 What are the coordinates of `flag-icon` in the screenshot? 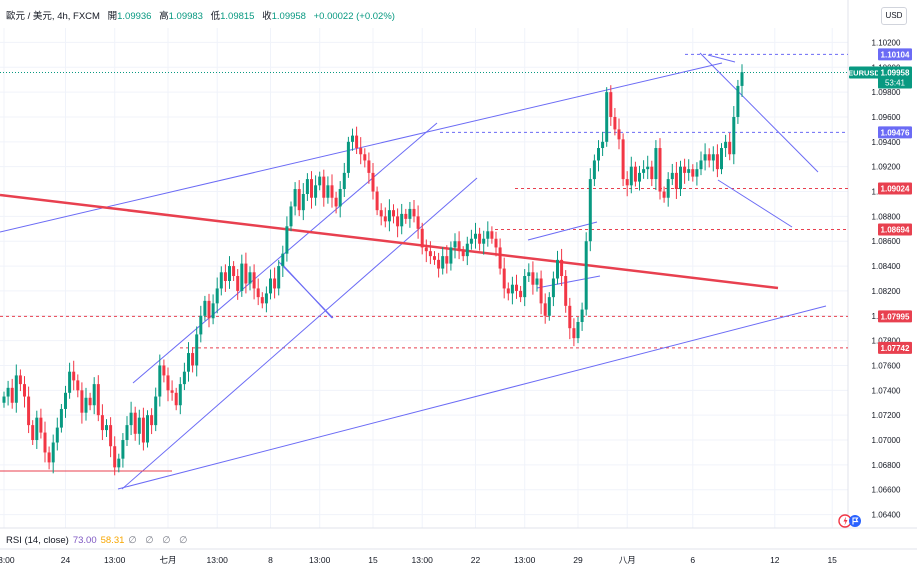 It's located at (855, 521).